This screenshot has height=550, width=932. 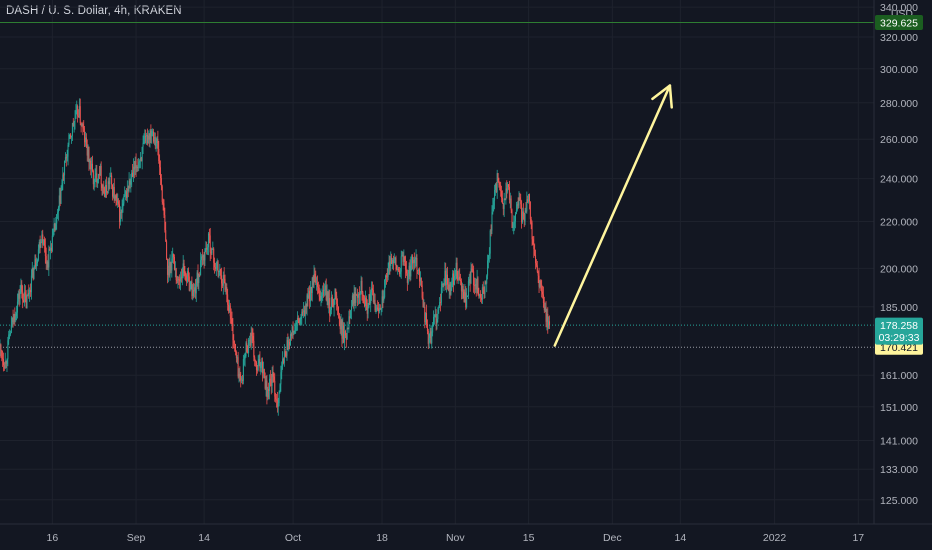 What do you see at coordinates (899, 23) in the screenshot?
I see `level-price-tag: 329.625` at bounding box center [899, 23].